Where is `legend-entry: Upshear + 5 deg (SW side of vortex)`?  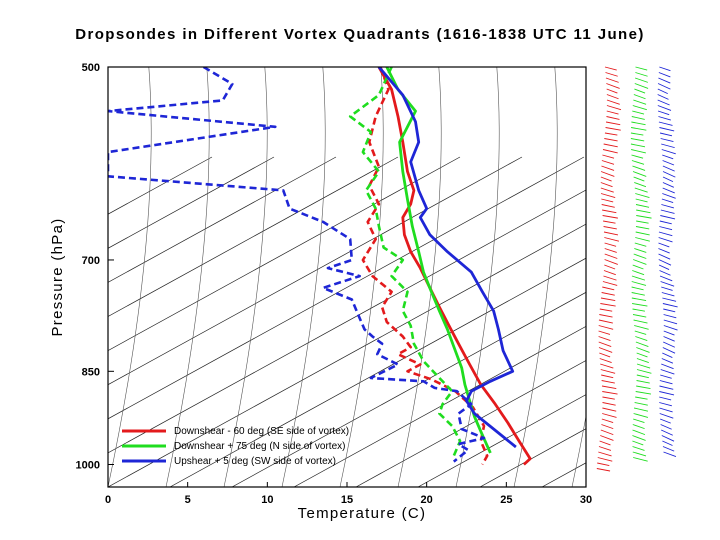
legend-entry: Upshear + 5 deg (SW side of vortex) is located at coordinates (229, 461).